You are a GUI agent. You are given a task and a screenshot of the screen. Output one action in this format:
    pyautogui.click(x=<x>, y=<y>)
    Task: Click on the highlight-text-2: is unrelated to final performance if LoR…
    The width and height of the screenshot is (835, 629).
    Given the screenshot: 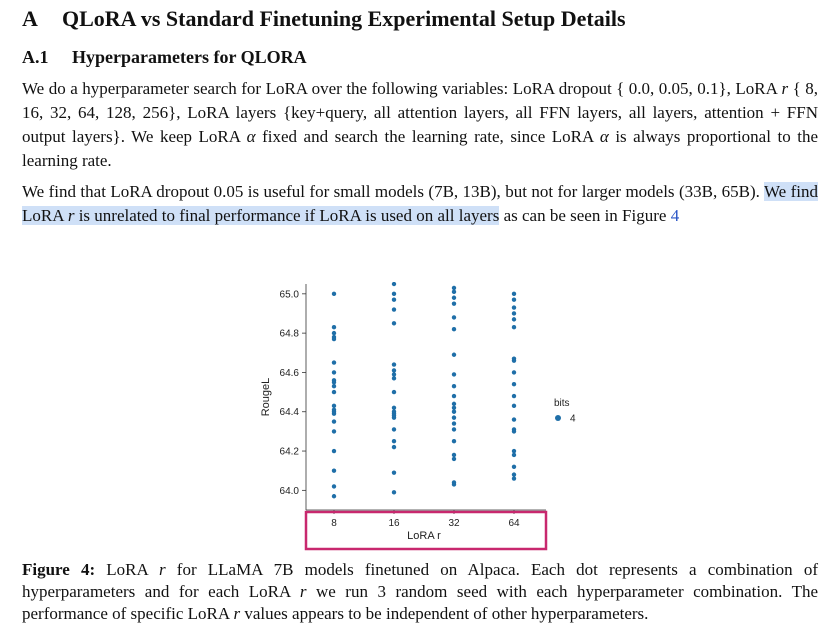 What is the action you would take?
    pyautogui.click(x=287, y=215)
    